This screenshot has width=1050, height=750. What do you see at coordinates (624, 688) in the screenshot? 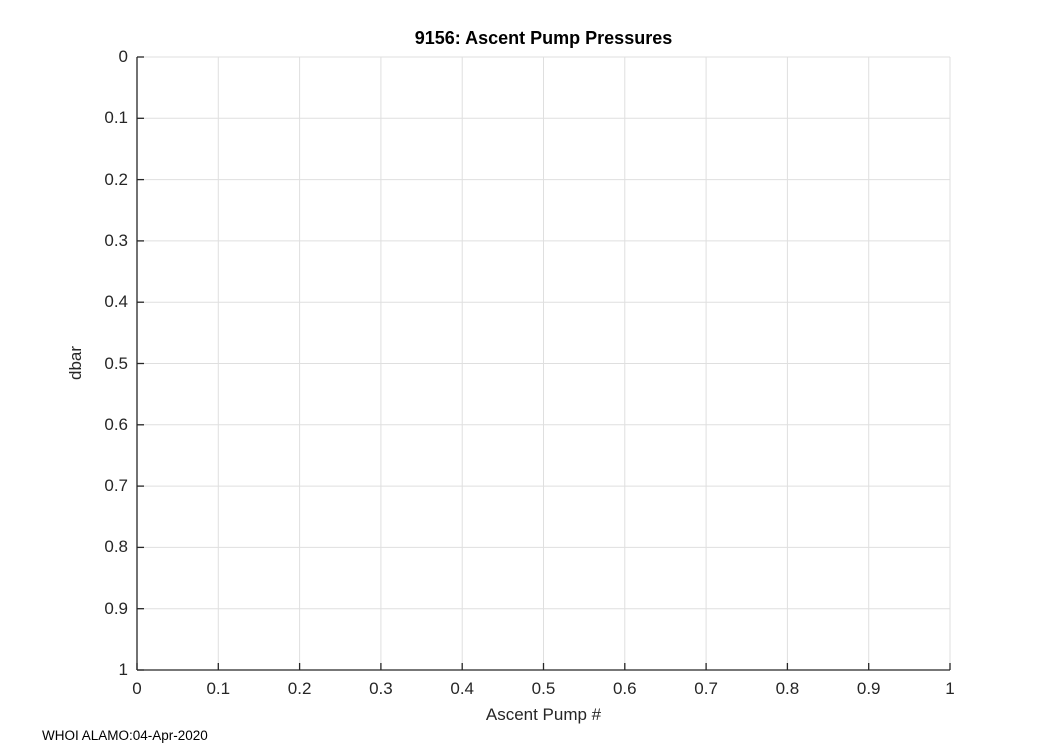
I see `x-tick-label: 0.6` at bounding box center [624, 688].